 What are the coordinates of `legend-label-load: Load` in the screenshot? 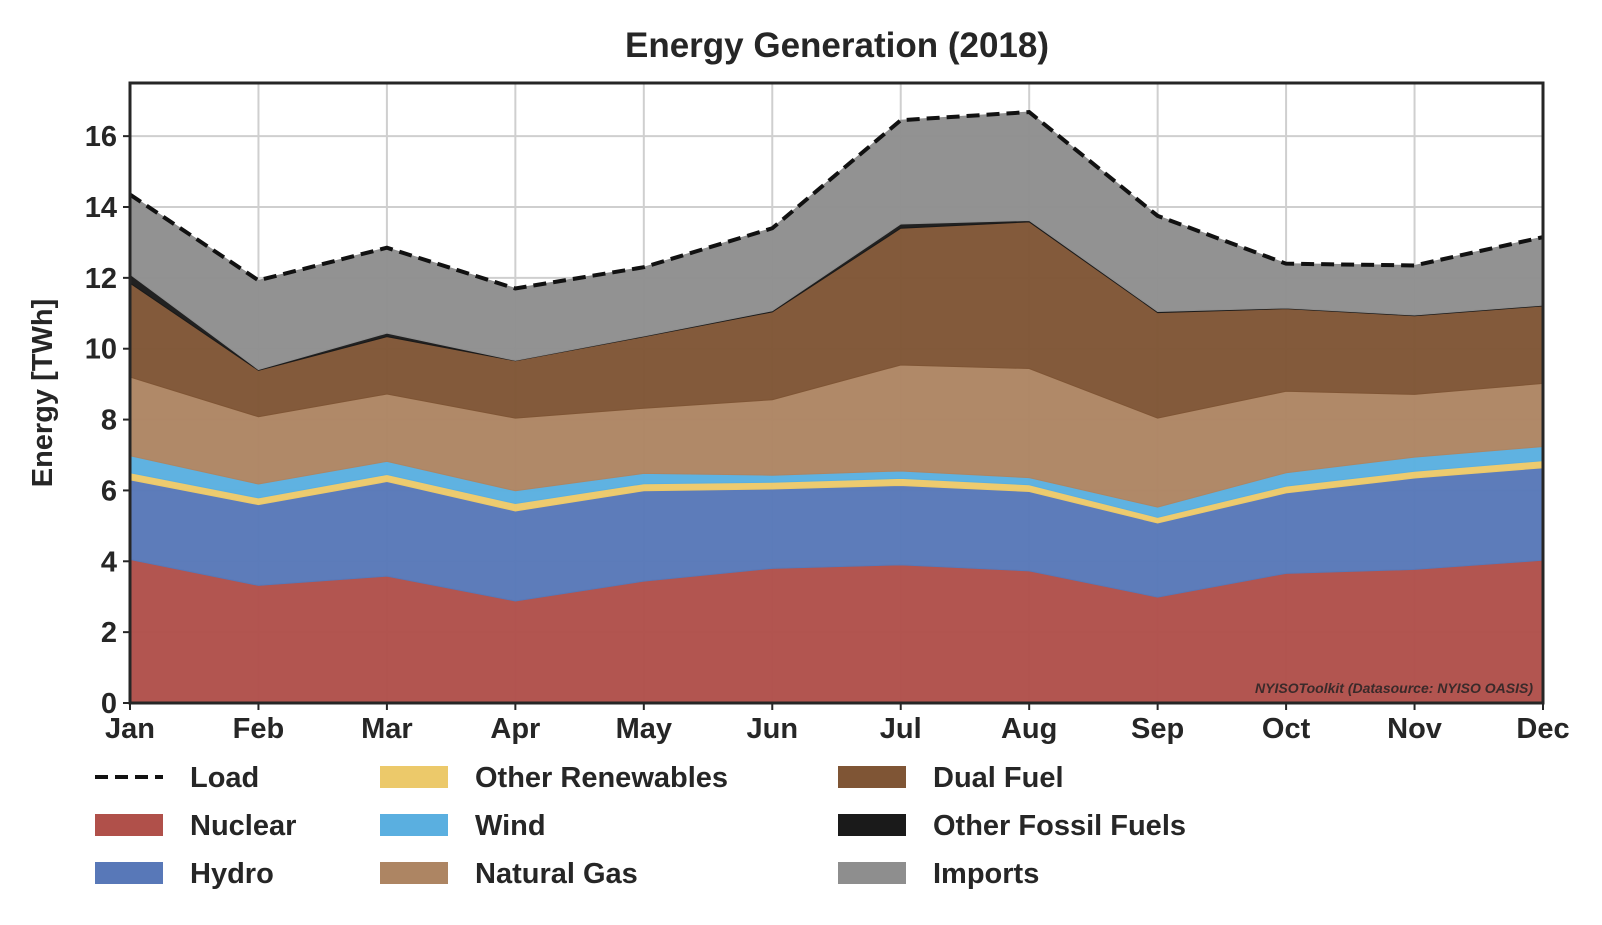 It's located at (224, 778).